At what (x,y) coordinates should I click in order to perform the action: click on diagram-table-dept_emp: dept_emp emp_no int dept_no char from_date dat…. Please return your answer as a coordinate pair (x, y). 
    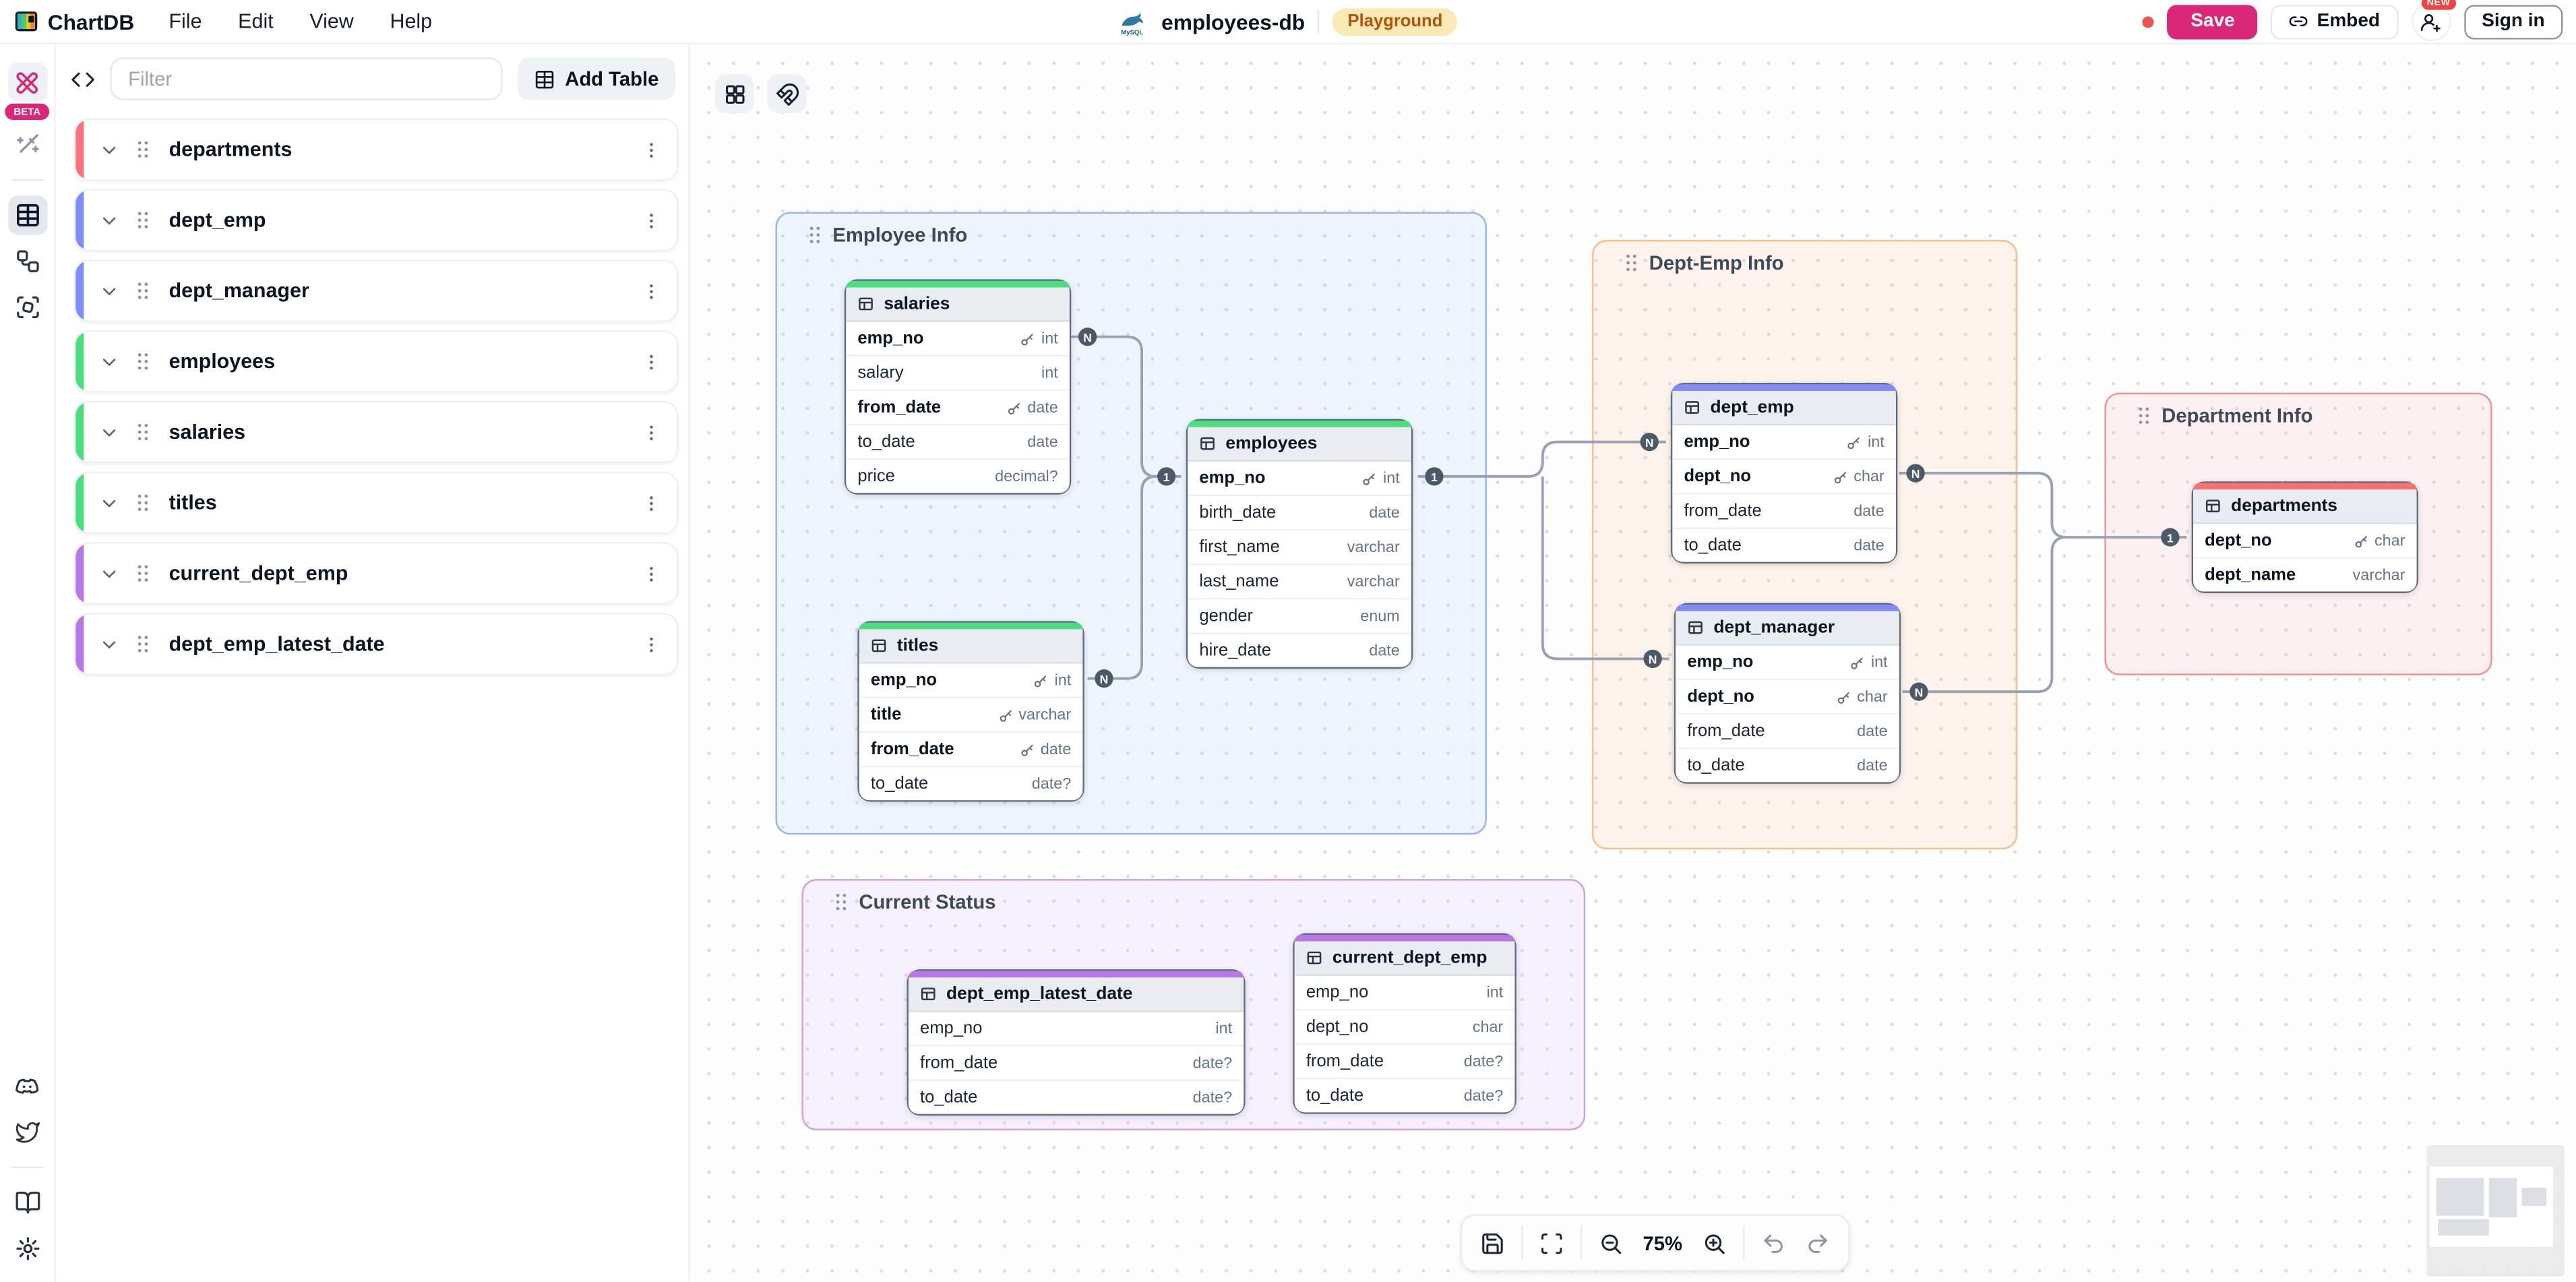
    Looking at the image, I should click on (1784, 473).